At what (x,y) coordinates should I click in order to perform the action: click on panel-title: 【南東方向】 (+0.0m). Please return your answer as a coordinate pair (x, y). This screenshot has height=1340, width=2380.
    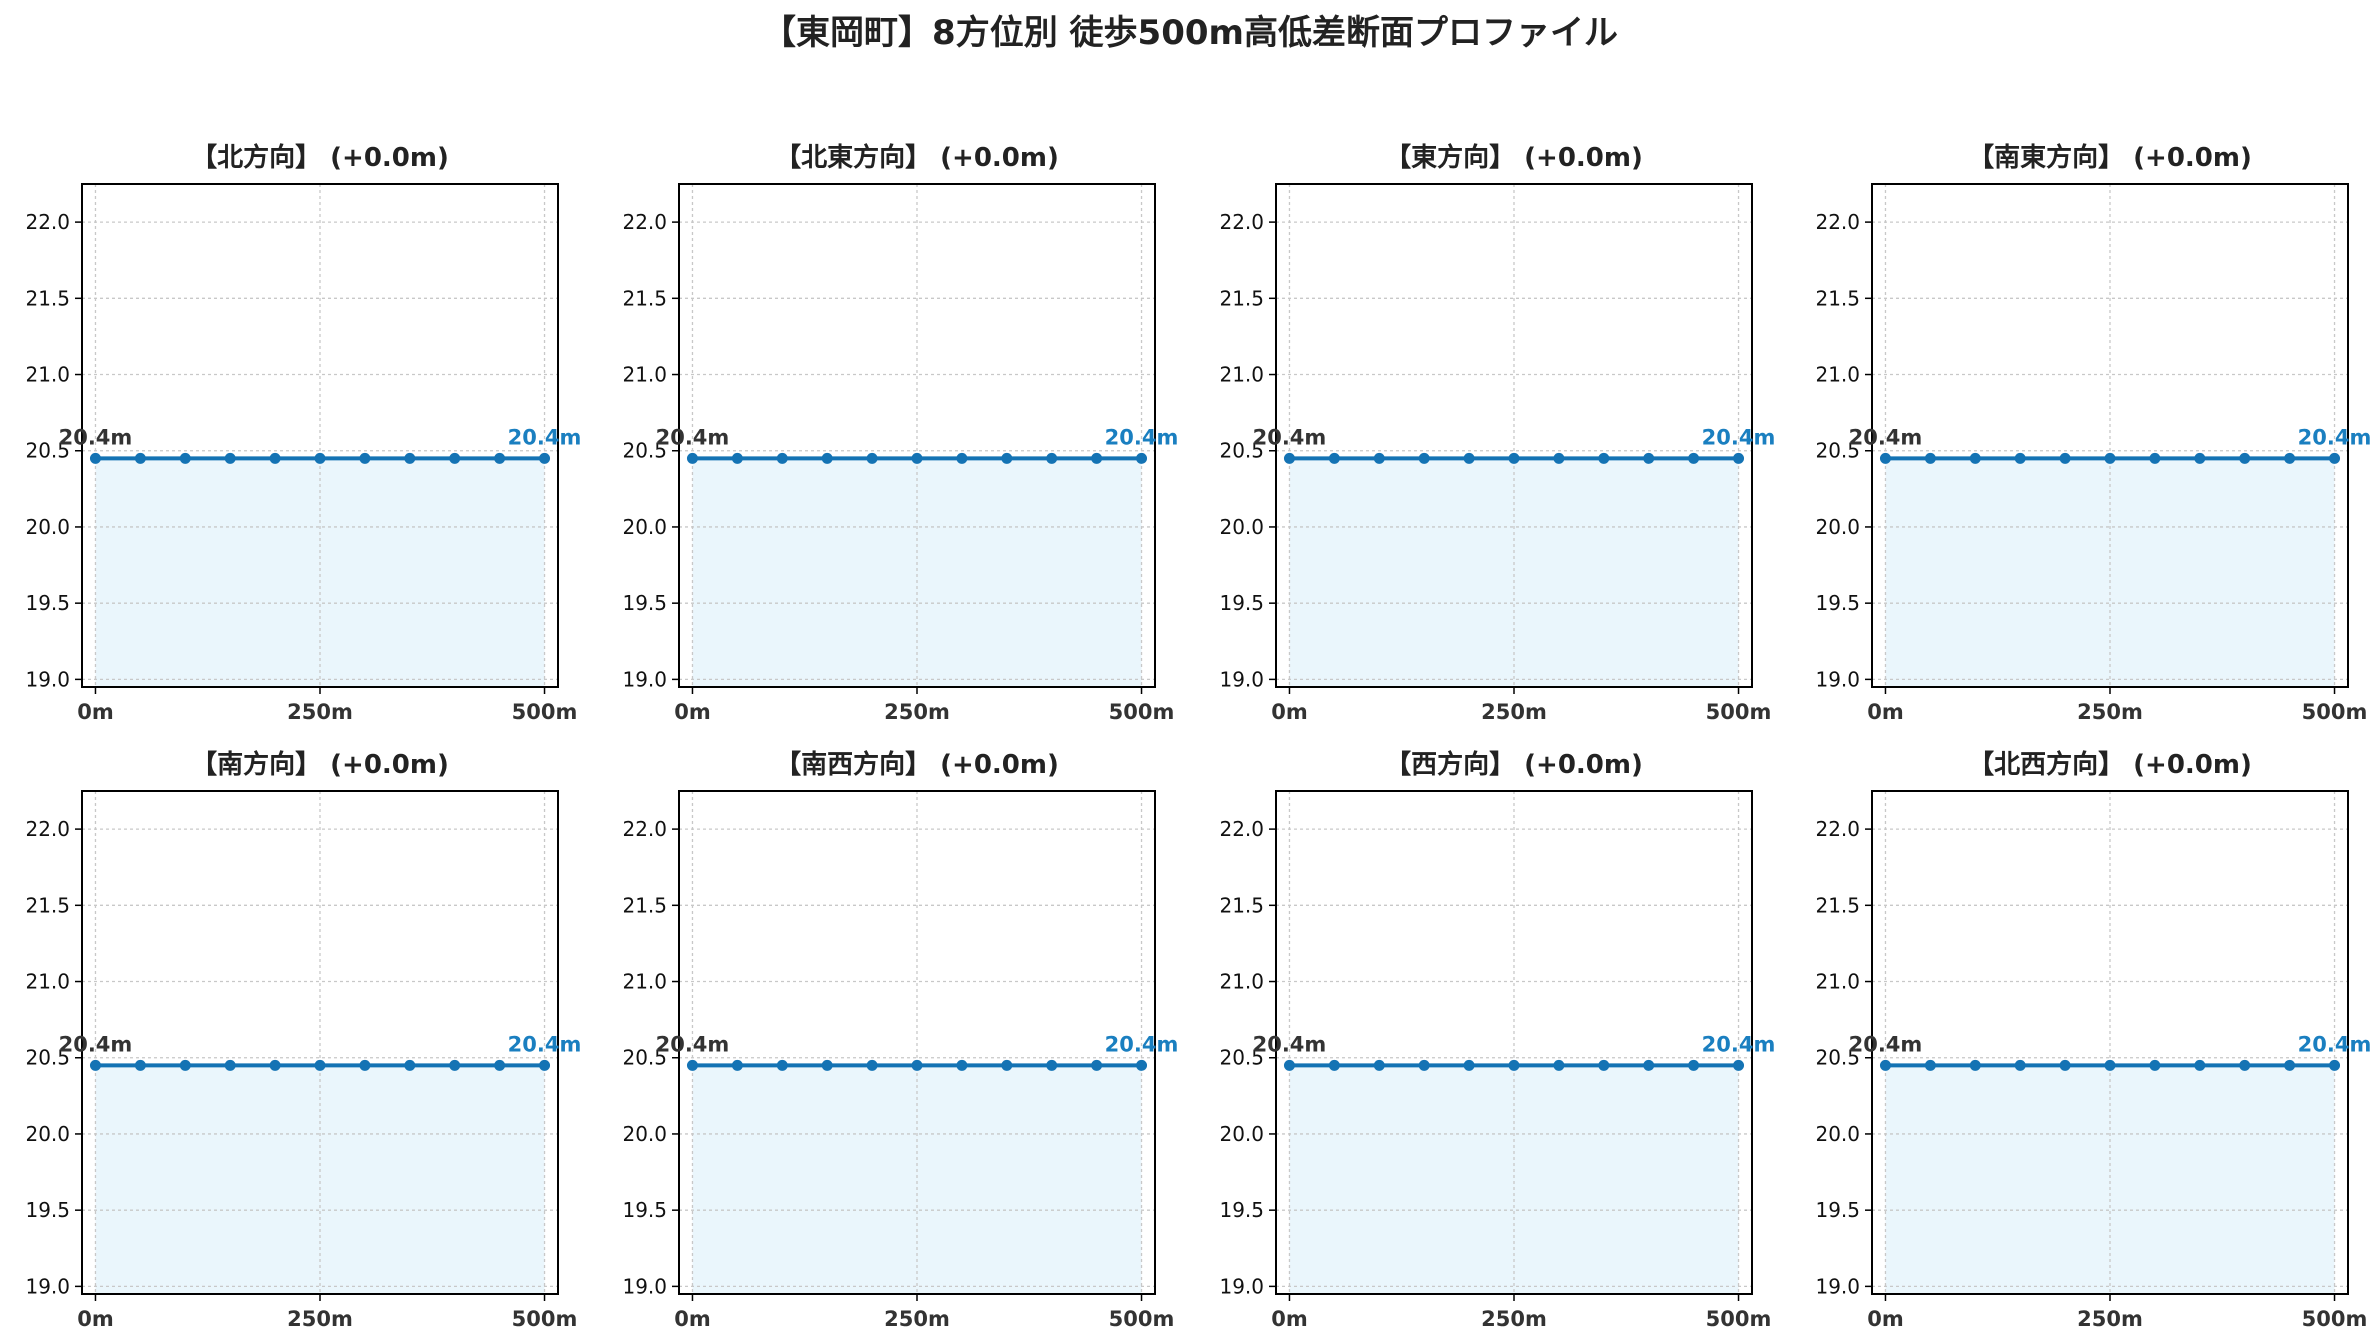
    Looking at the image, I should click on (2110, 157).